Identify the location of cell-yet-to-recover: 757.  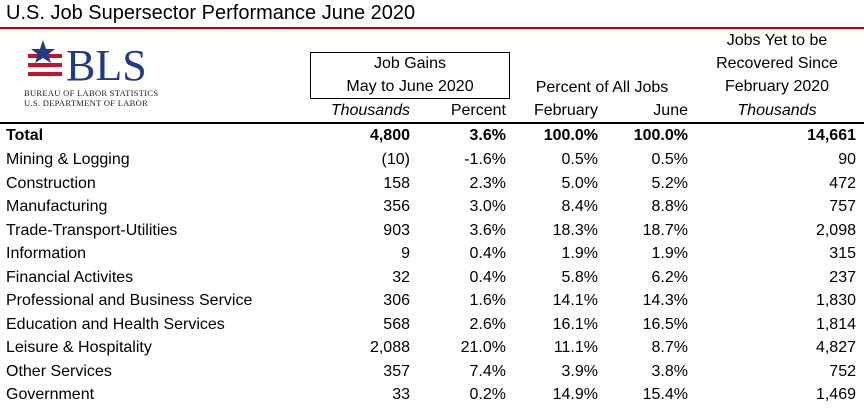
(842, 206).